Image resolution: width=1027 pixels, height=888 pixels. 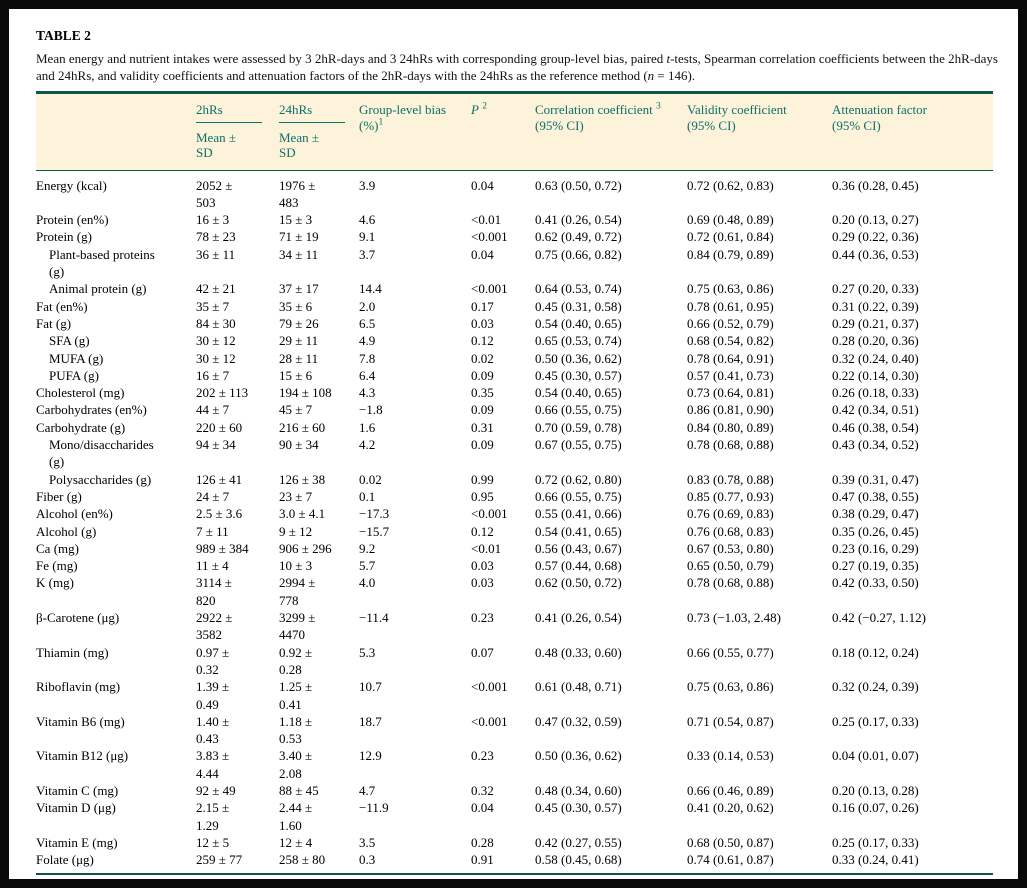 I want to click on cell-2hrs: 1.40 ± 0.43, so click(x=237, y=730).